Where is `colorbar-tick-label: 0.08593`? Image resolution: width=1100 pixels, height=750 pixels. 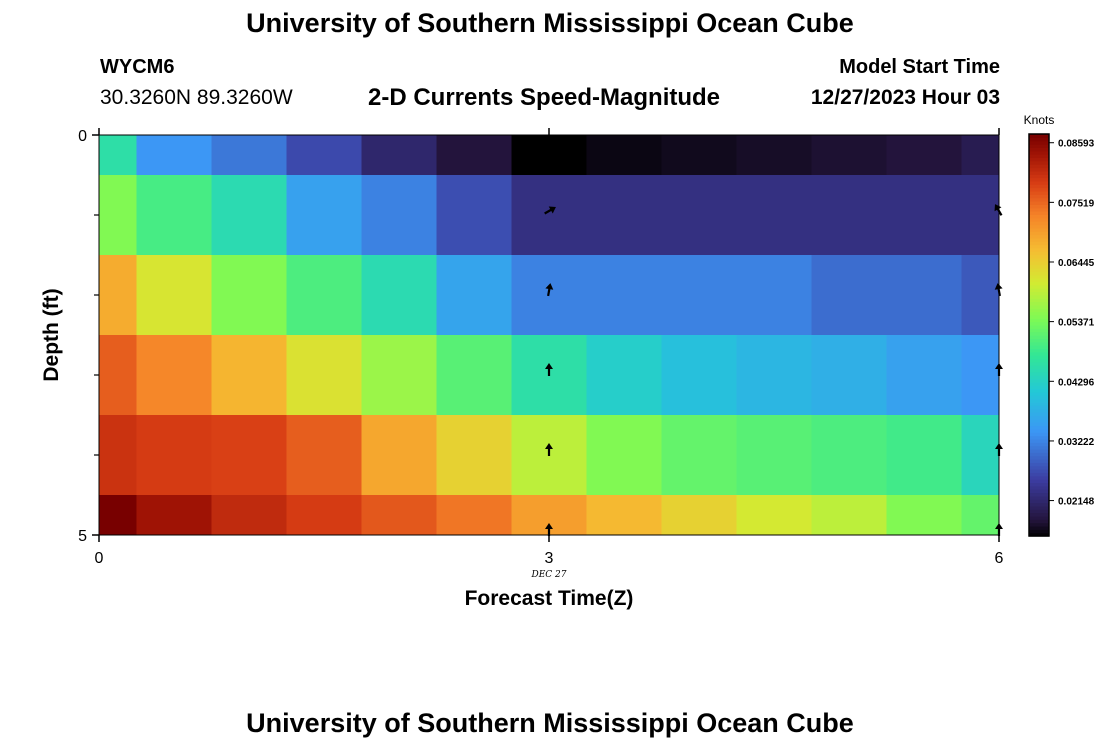 colorbar-tick-label: 0.08593 is located at coordinates (1076, 144).